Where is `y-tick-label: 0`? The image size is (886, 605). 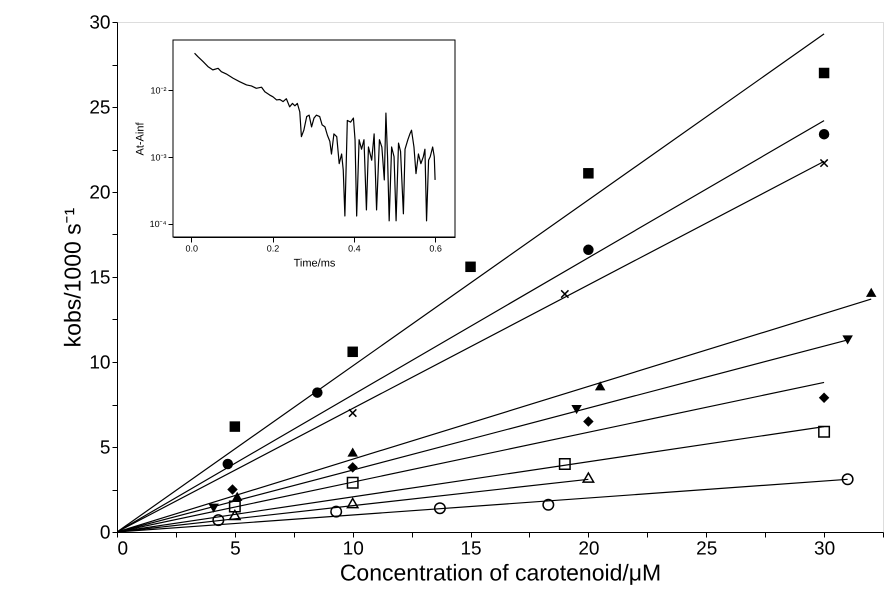 y-tick-label: 0 is located at coordinates (105, 533).